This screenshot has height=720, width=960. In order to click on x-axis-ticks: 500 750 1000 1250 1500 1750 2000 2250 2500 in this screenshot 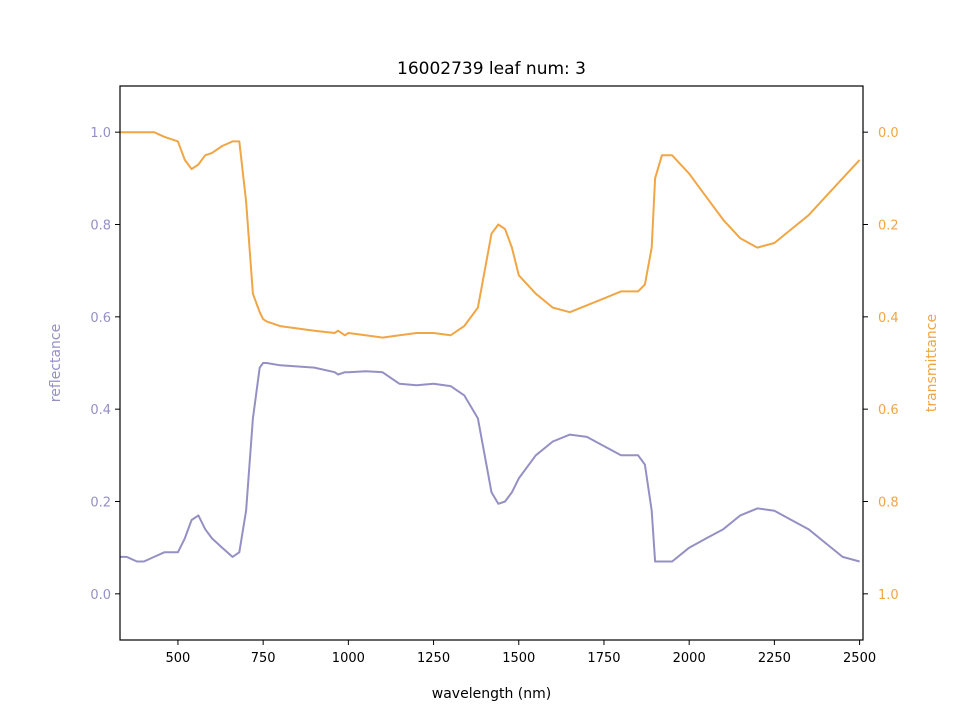, I will do `click(521, 653)`.